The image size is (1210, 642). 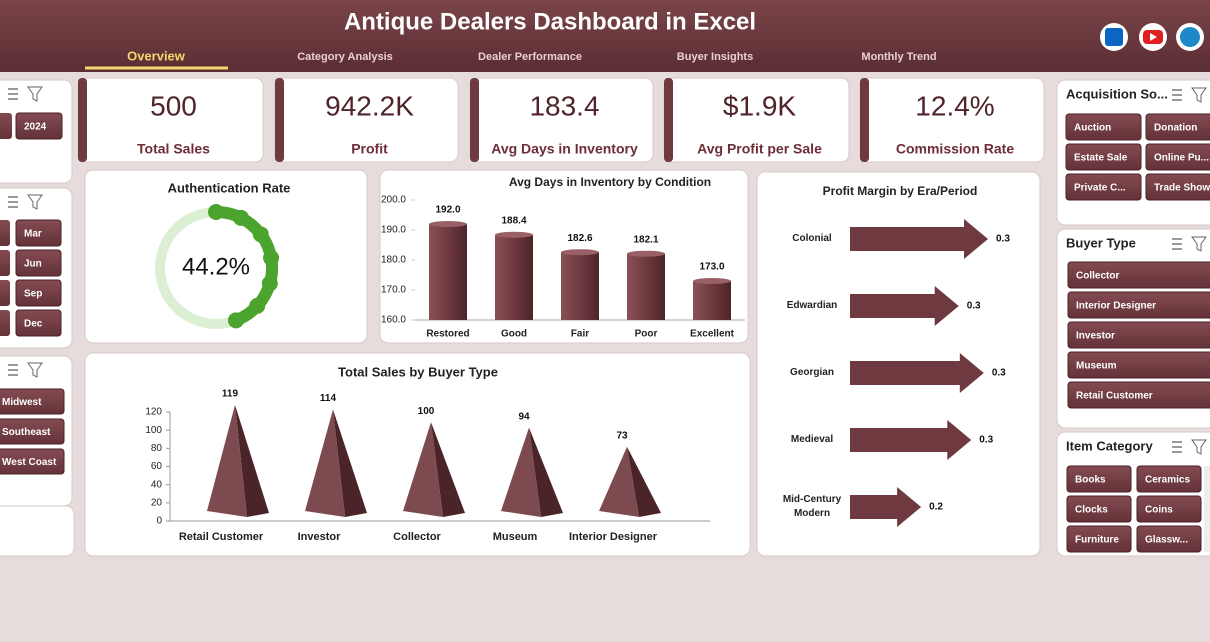 I want to click on slicer-button-label: Furniture, so click(x=1097, y=540).